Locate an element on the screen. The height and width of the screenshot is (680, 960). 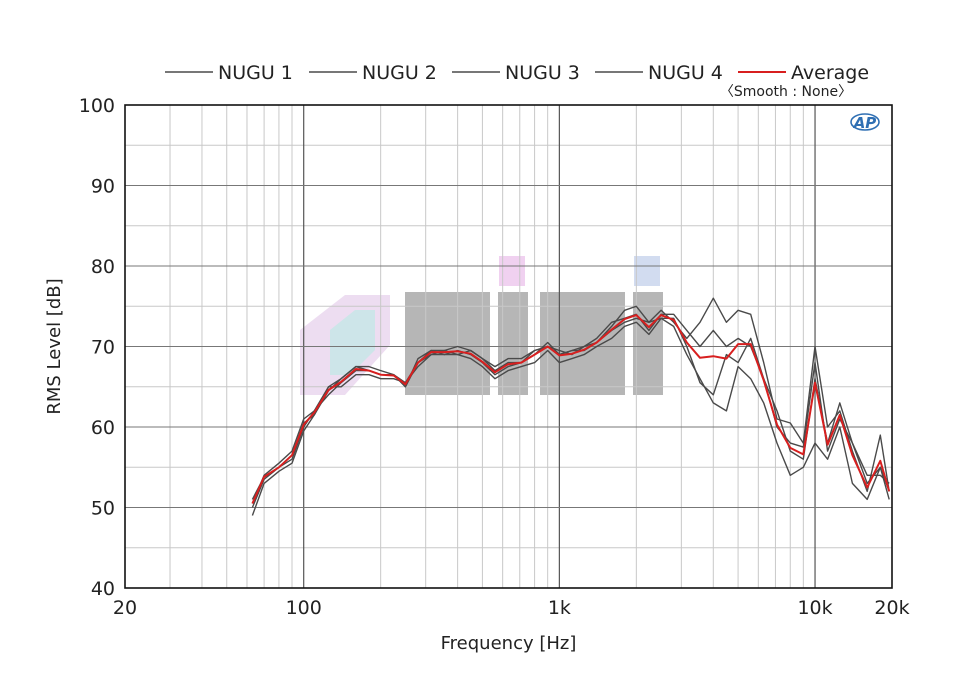
ap-logo-ring is located at coordinates (865, 122).